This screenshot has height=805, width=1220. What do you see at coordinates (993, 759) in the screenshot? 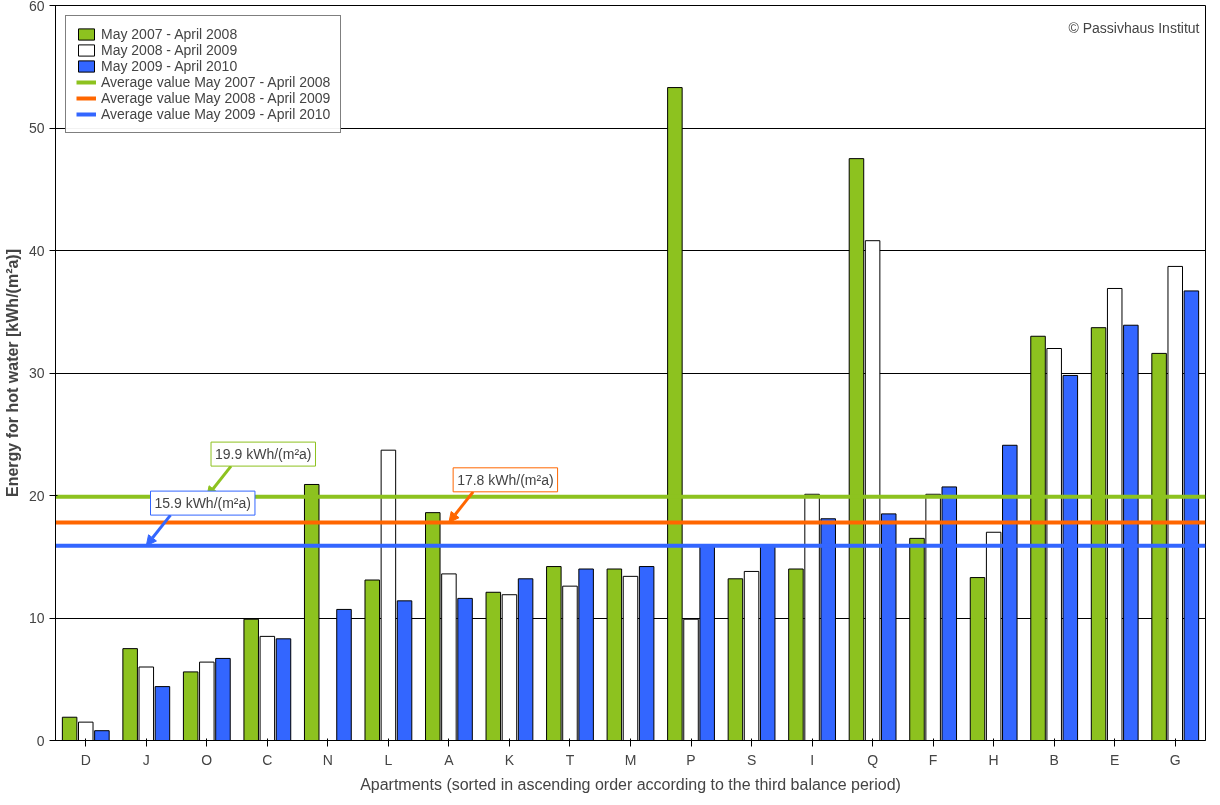
I see `x-tick-label: H` at bounding box center [993, 759].